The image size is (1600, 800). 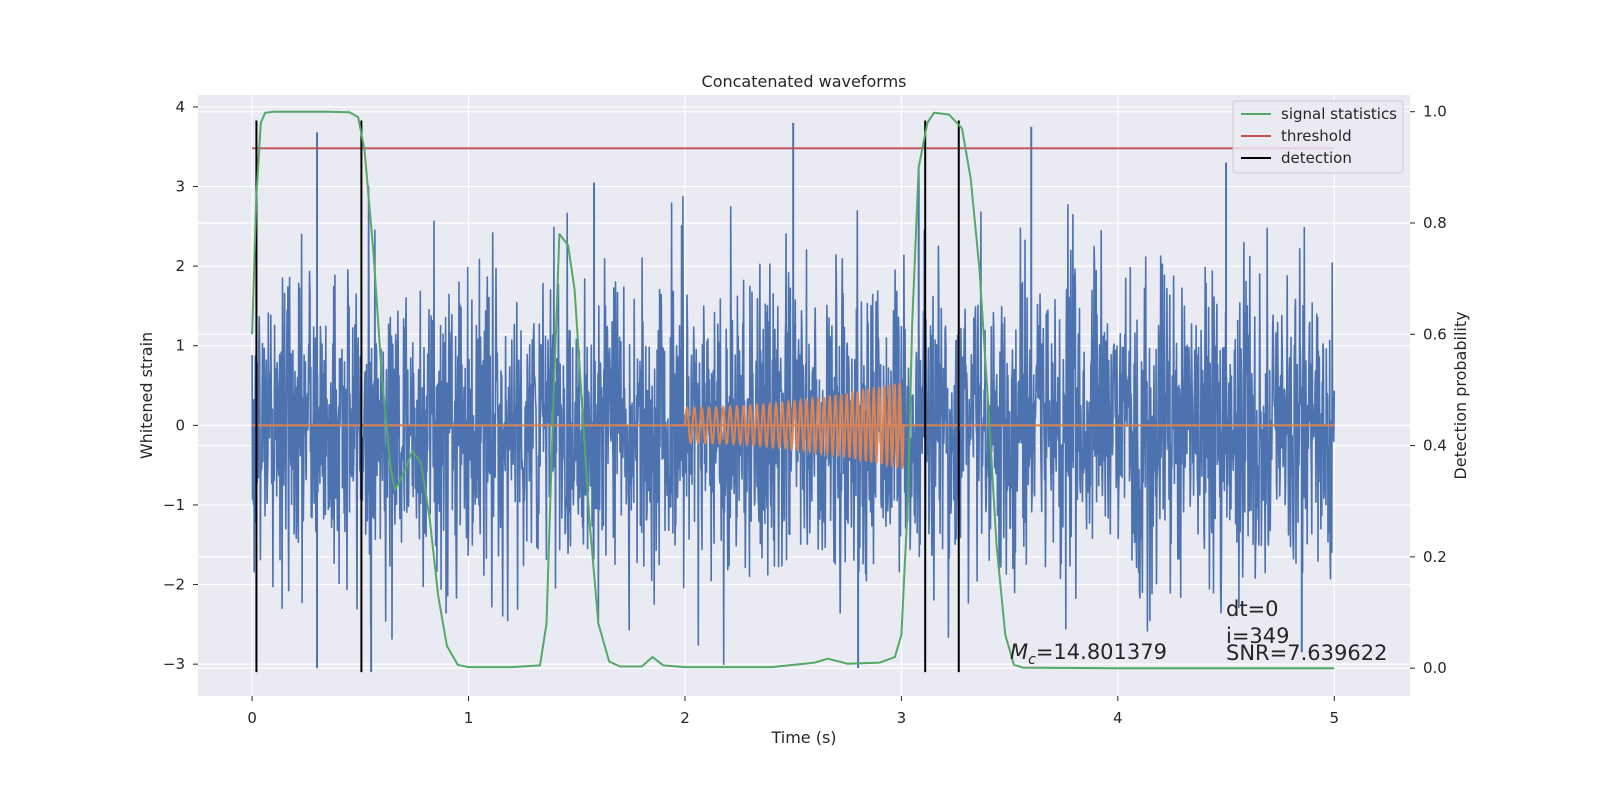 What do you see at coordinates (803, 737) in the screenshot?
I see `x-axis-label: Time (s)` at bounding box center [803, 737].